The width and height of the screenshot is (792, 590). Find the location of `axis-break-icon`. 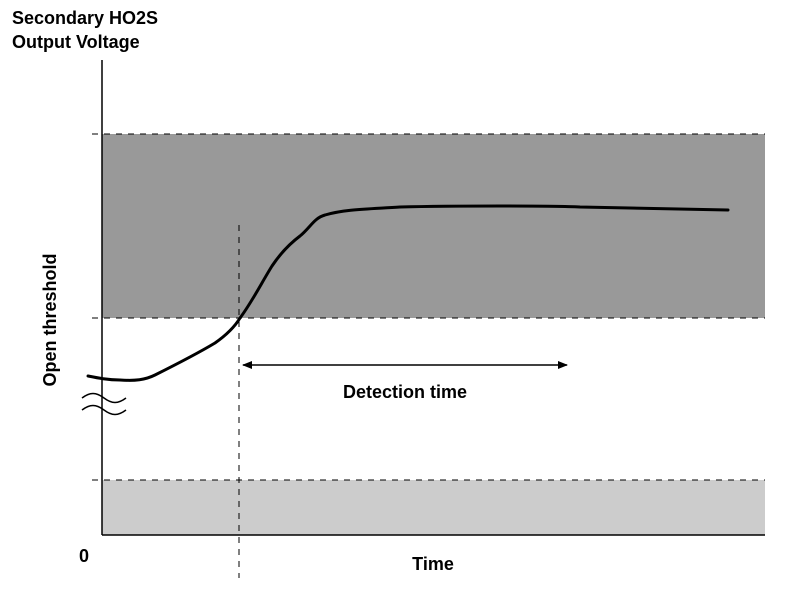

axis-break-icon is located at coordinates (104, 404).